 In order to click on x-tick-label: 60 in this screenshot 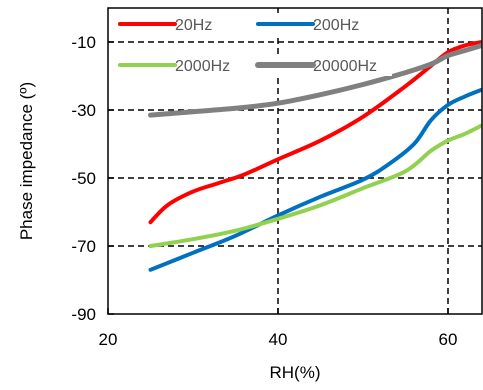, I will do `click(448, 339)`.